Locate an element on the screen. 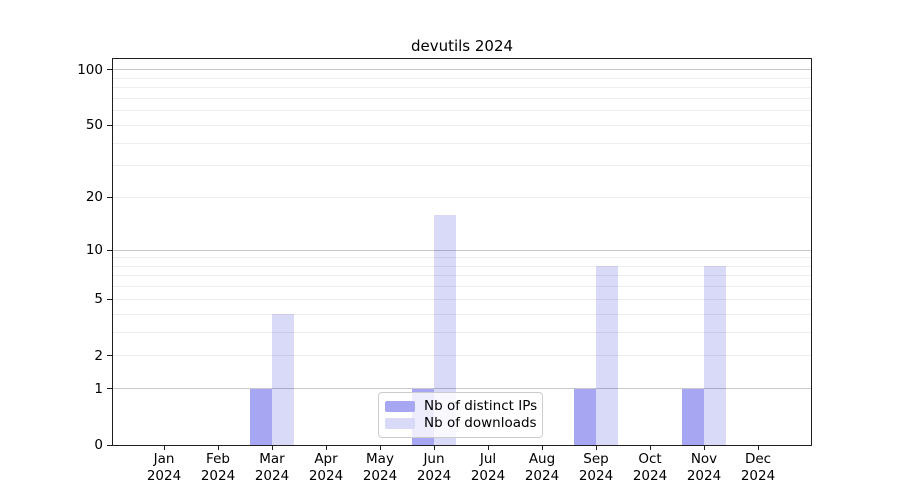 The image size is (900, 500). x-tick-jan is located at coordinates (164, 448).